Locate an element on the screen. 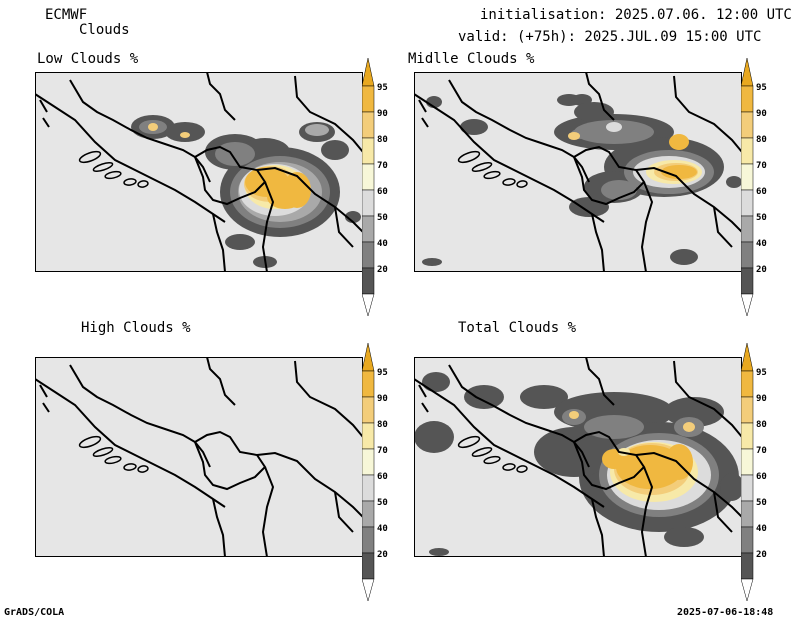 This screenshot has height=621, width=800. map-background is located at coordinates (199, 457).